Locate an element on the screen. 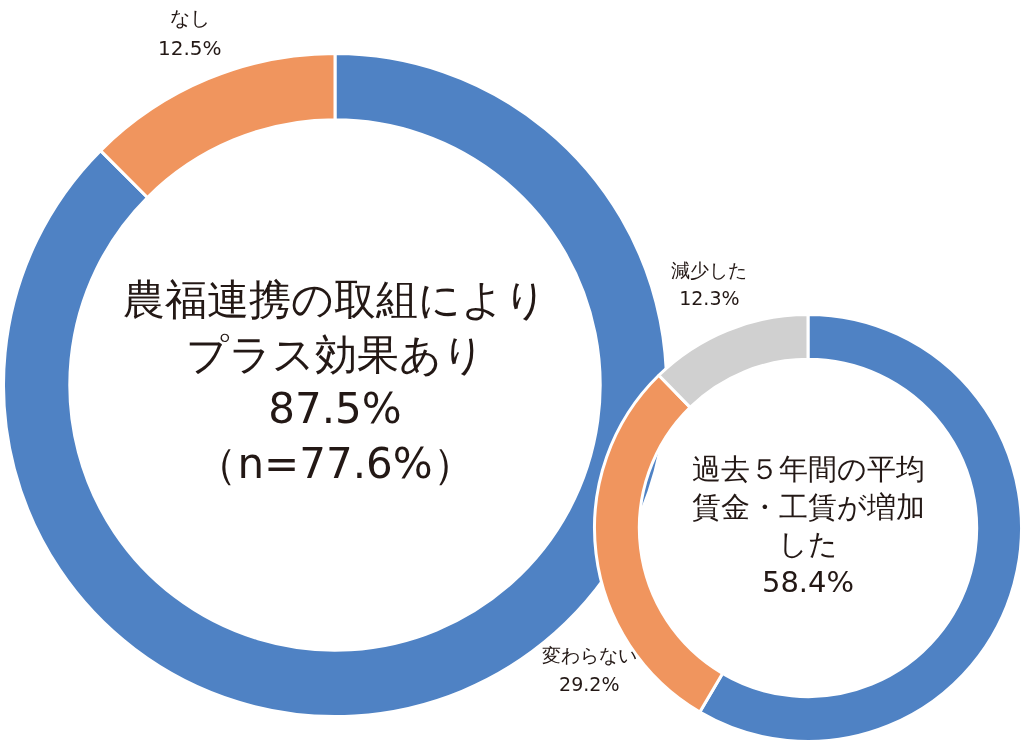 This screenshot has width=1024, height=742. data-label: 58.4% is located at coordinates (808, 582).